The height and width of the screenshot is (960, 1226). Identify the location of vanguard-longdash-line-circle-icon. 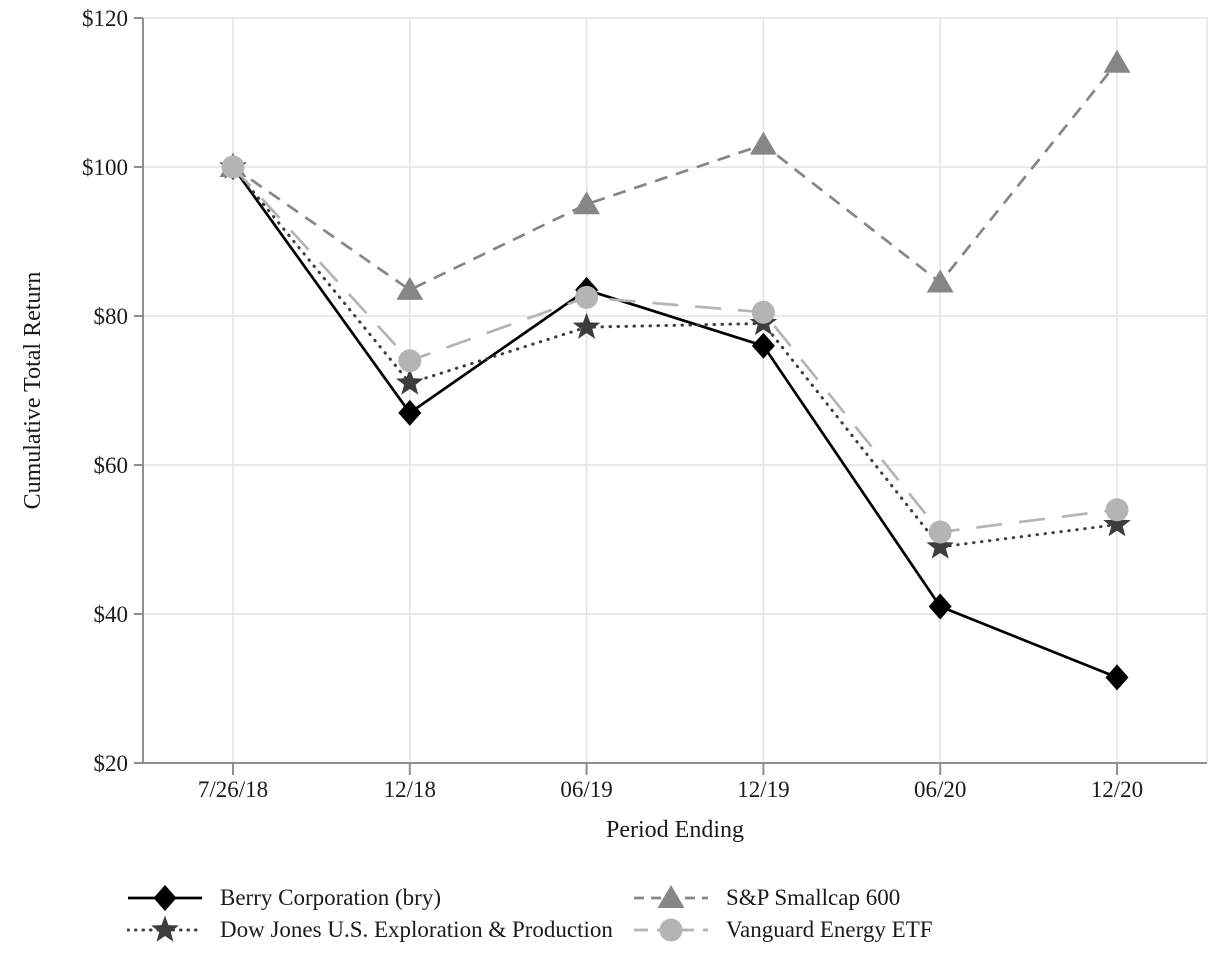
(671, 930).